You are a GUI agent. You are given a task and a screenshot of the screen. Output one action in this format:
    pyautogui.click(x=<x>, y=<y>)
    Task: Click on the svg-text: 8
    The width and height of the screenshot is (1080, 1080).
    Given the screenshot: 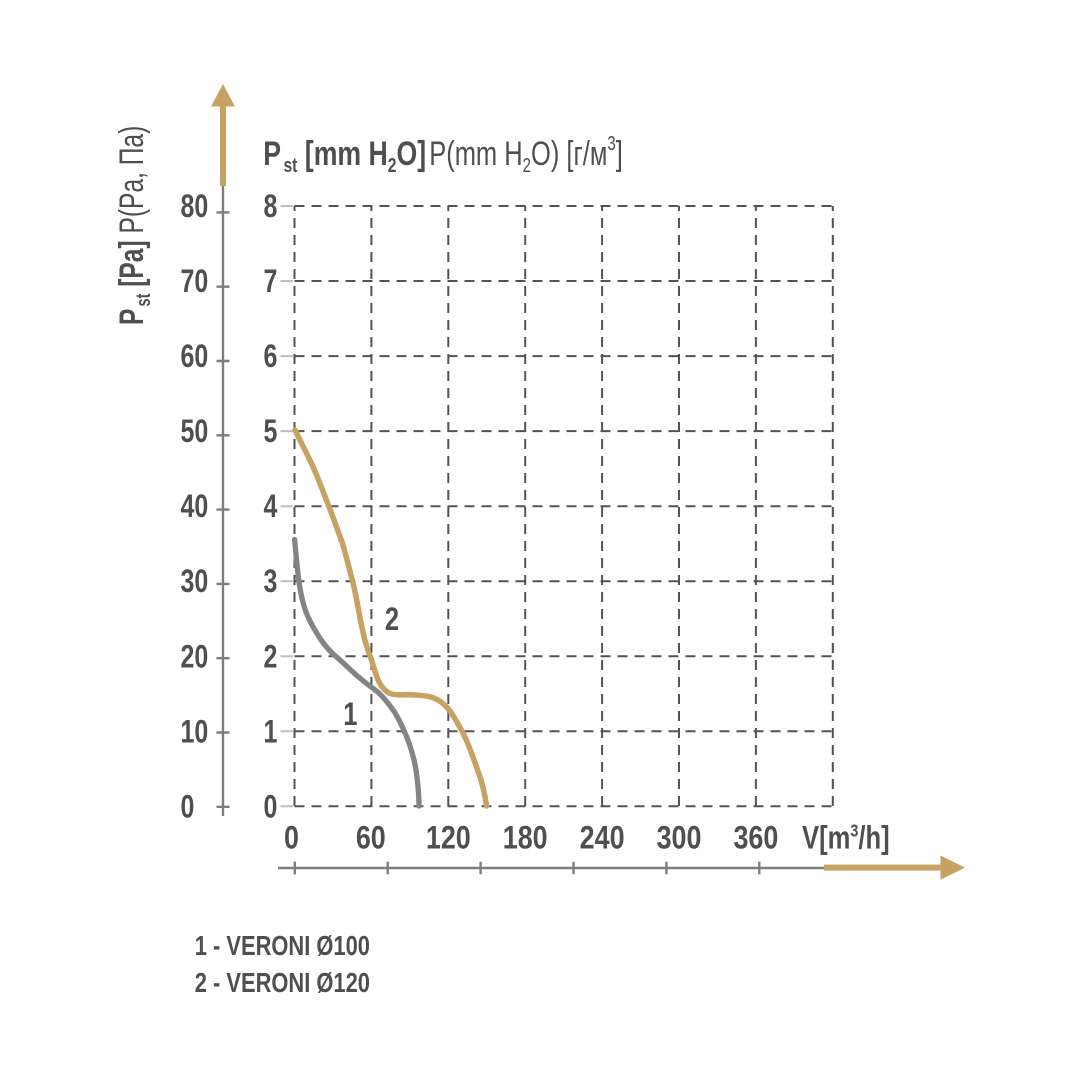 What is the action you would take?
    pyautogui.click(x=270, y=207)
    